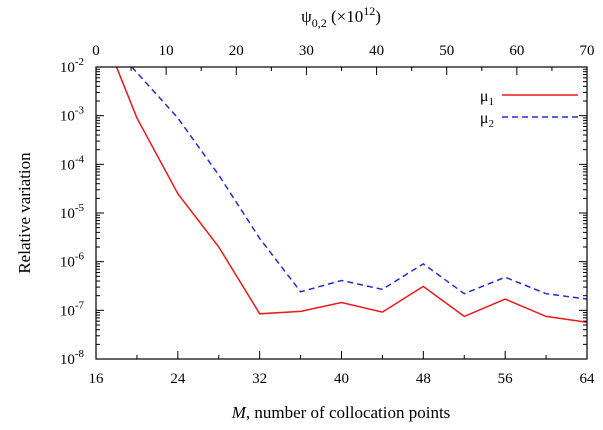 This screenshot has width=603, height=430. I want to click on top-x-tick-label: 30, so click(306, 51).